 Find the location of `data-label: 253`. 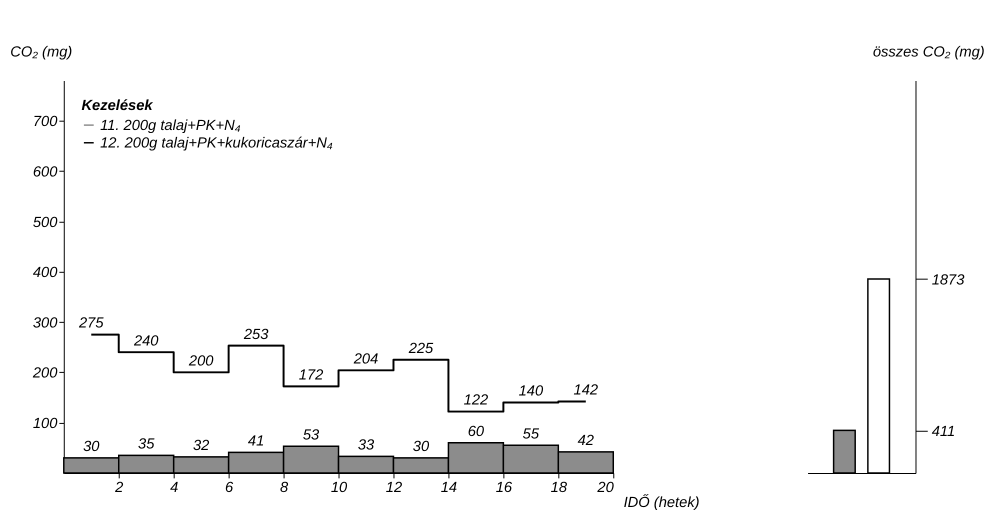

data-label: 253 is located at coordinates (256, 334).